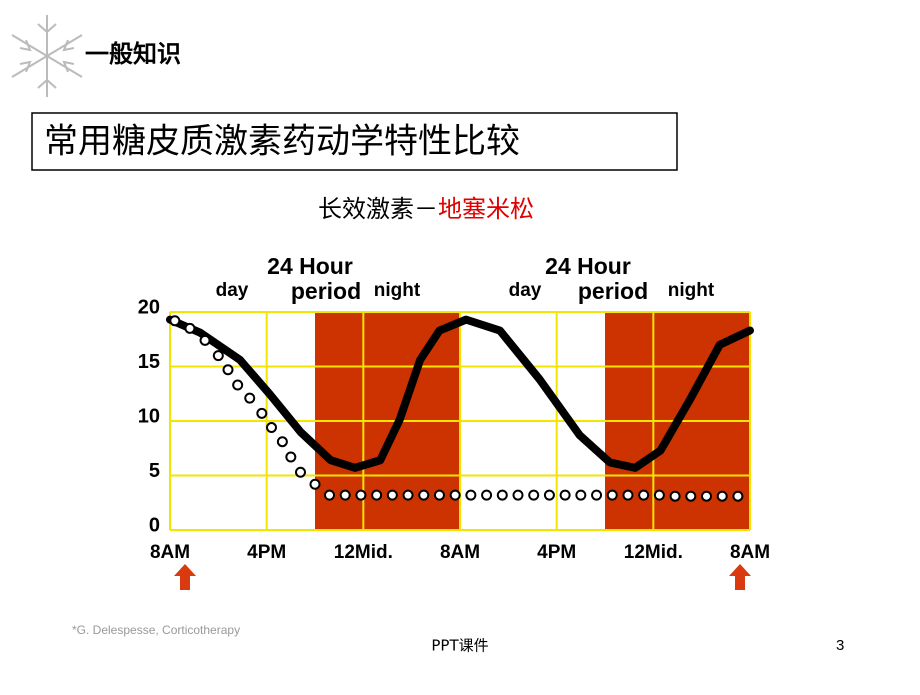 Image resolution: width=920 pixels, height=695 pixels. I want to click on subtitle: 长效激素－地塞米松, so click(426, 209).